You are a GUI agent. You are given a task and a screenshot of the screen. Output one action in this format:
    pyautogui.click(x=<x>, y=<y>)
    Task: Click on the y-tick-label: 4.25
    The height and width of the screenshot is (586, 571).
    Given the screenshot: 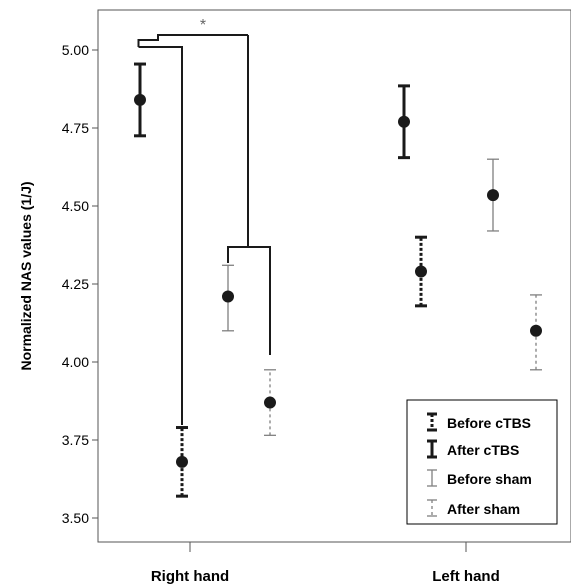 What is the action you would take?
    pyautogui.click(x=75, y=284)
    